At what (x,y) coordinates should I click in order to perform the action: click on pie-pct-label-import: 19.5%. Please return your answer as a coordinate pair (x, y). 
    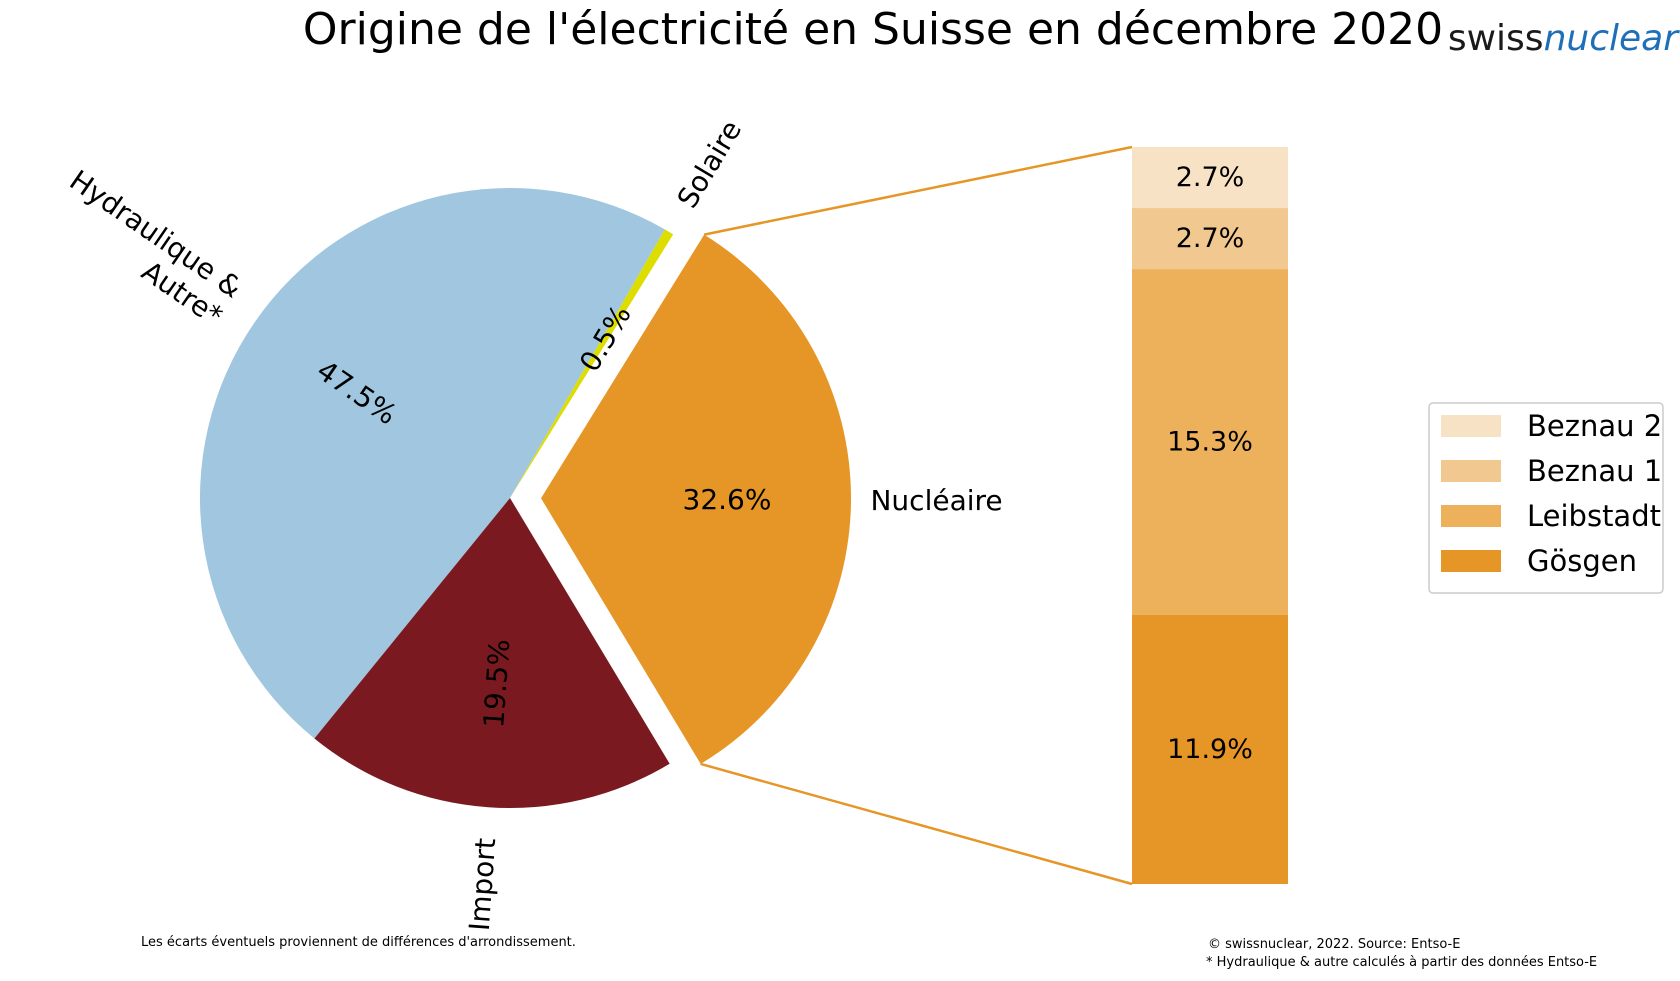
    Looking at the image, I should click on (496, 683).